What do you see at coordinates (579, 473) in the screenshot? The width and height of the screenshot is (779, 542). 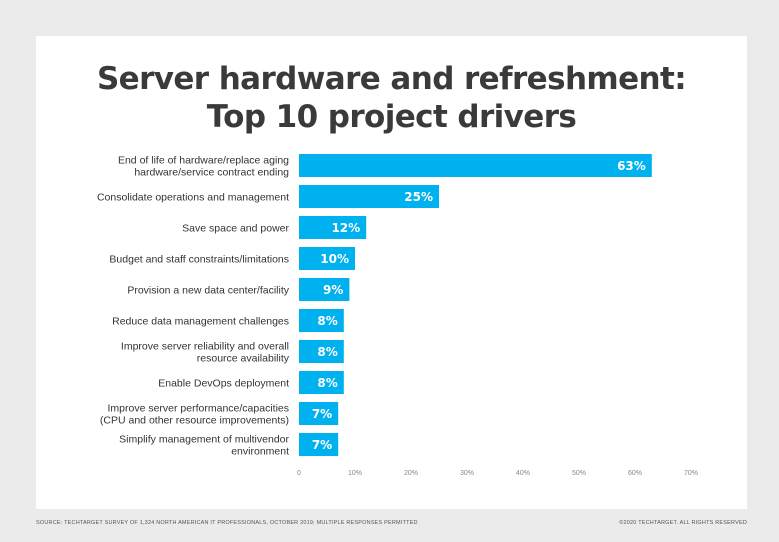 I see `x-tick-label: 50%` at bounding box center [579, 473].